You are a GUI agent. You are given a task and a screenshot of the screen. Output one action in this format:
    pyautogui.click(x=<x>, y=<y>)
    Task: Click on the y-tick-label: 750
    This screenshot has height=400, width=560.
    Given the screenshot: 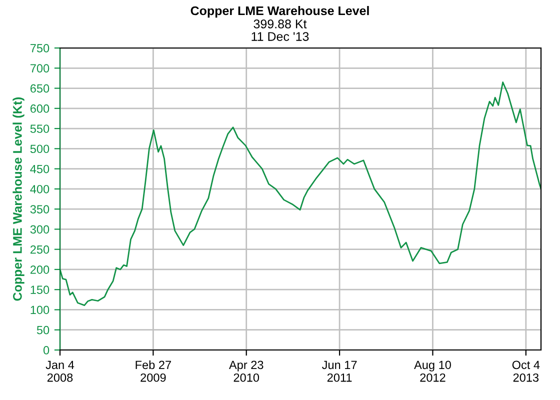 What is the action you would take?
    pyautogui.click(x=40, y=48)
    